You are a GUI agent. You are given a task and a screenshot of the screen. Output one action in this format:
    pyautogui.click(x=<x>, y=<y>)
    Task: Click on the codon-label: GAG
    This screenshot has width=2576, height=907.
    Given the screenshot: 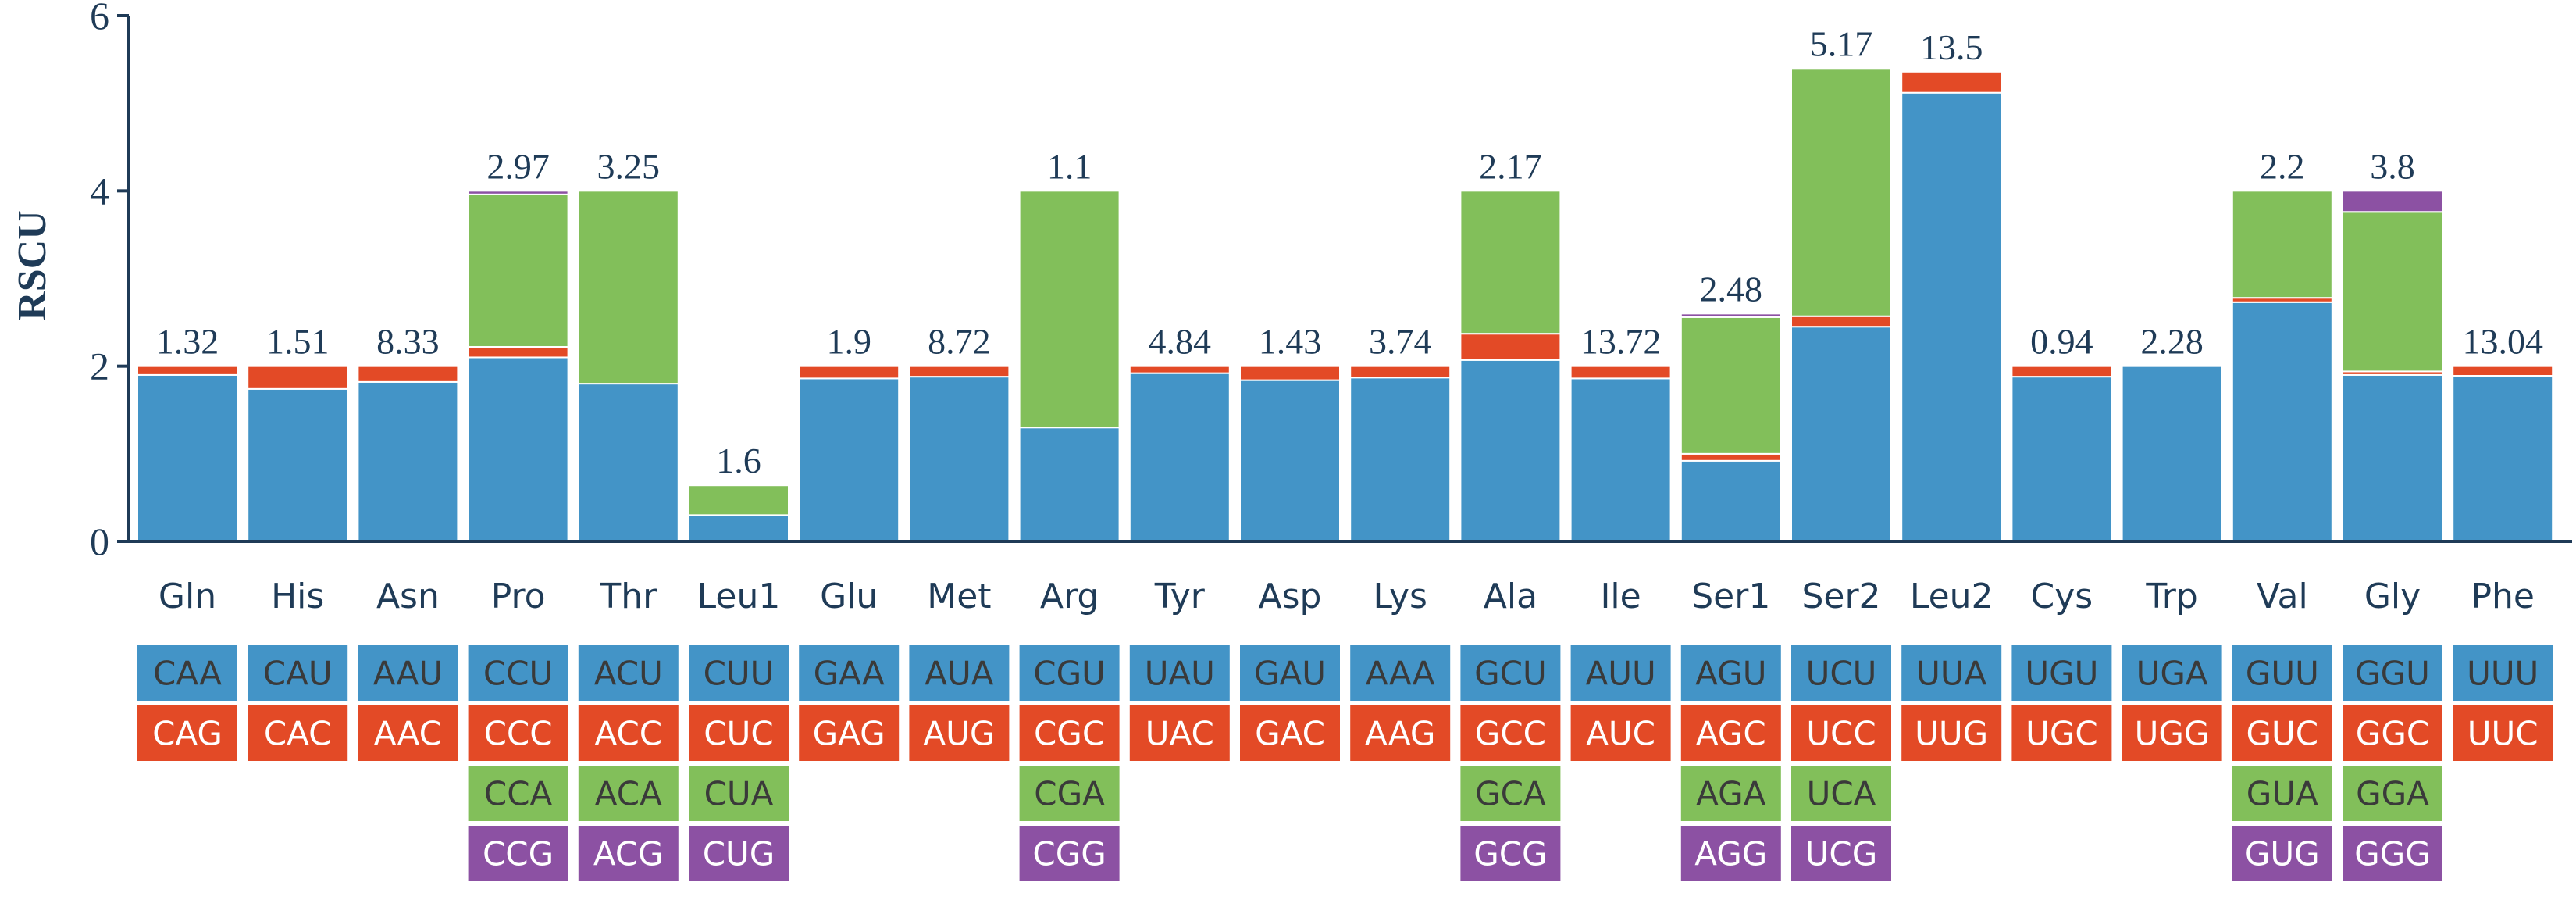 What is the action you would take?
    pyautogui.click(x=849, y=734)
    